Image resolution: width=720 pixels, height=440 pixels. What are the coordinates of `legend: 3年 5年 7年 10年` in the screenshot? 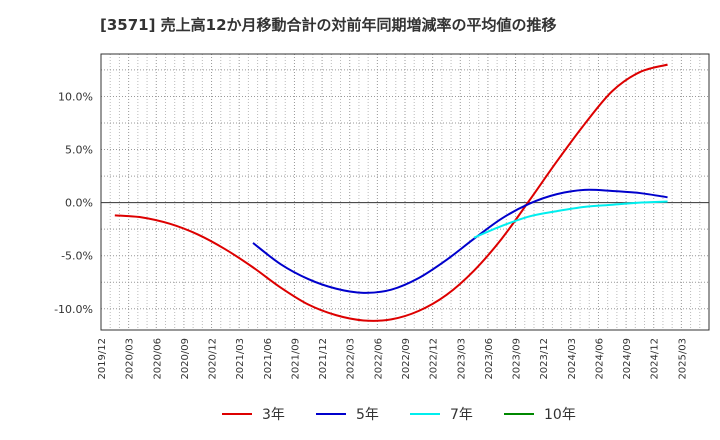 It's located at (360, 414).